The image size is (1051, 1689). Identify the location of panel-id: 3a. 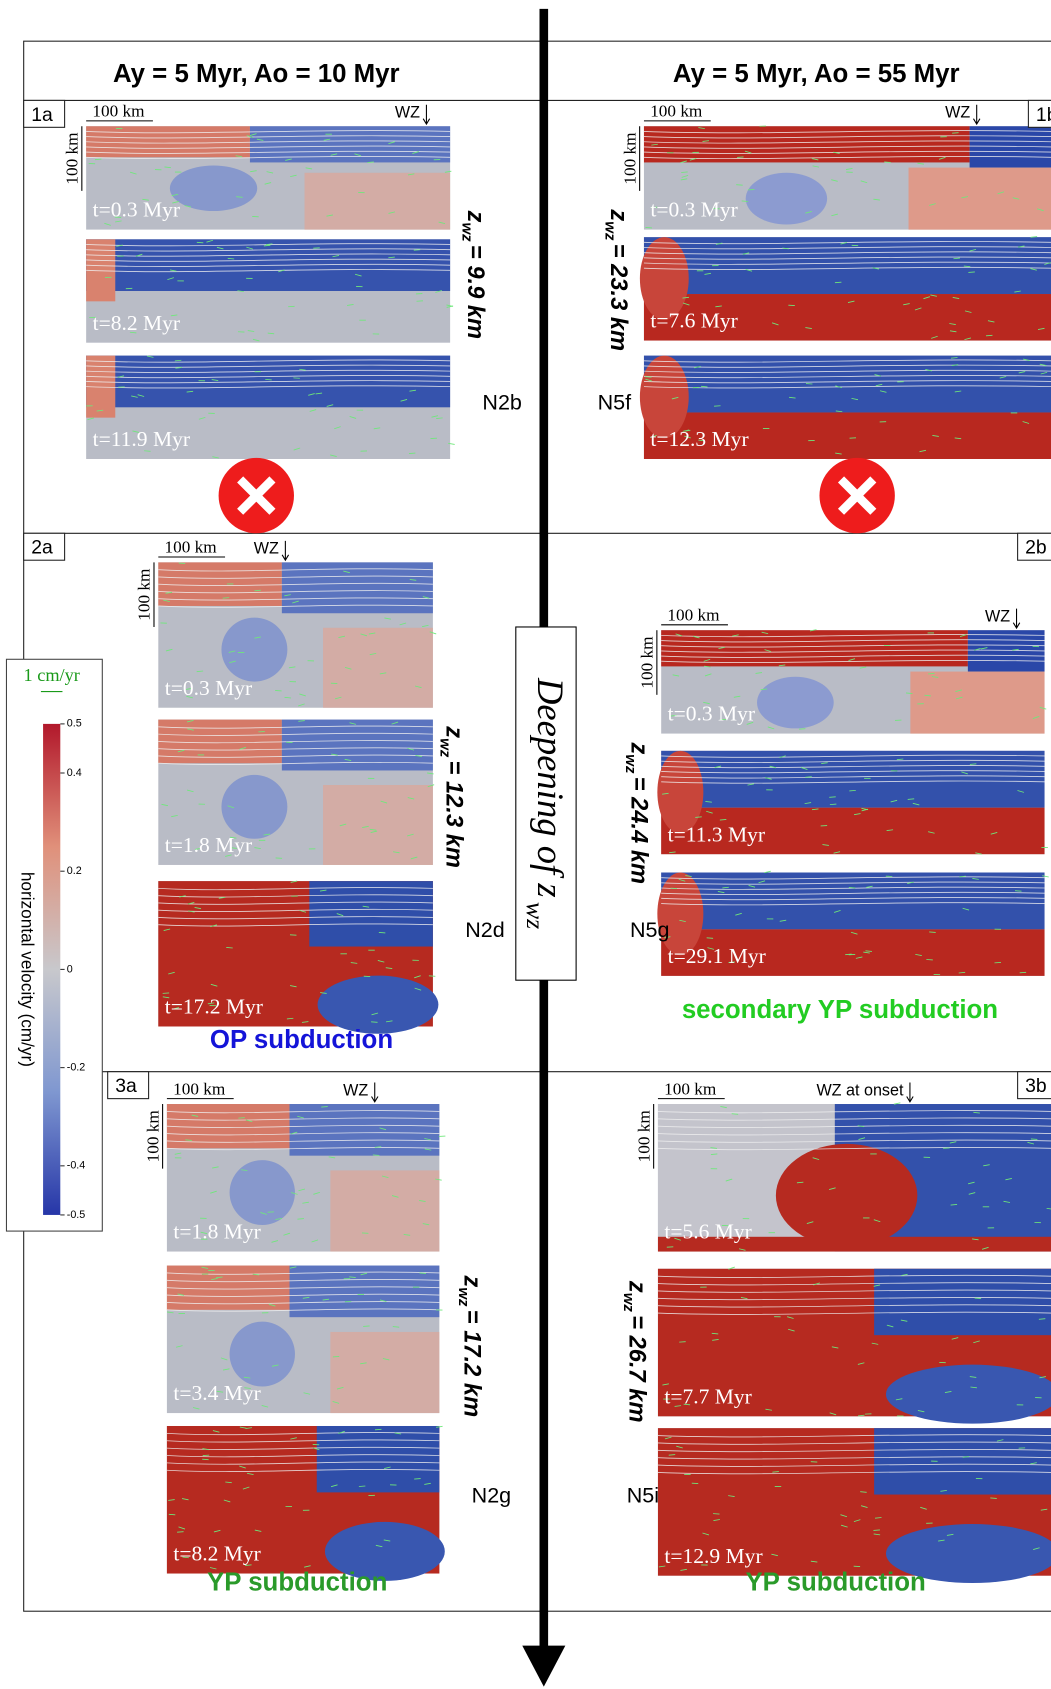
(126, 1086).